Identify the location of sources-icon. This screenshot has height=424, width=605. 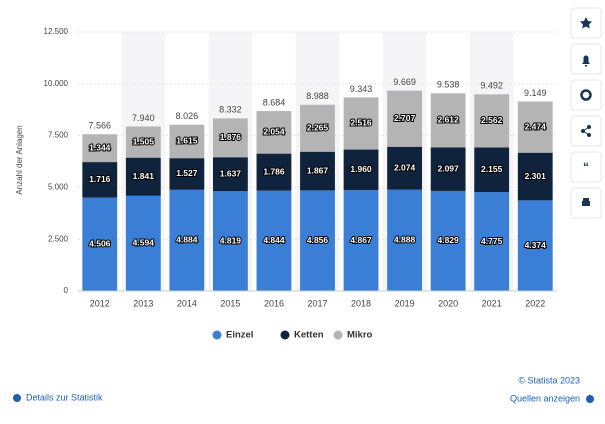
(590, 399).